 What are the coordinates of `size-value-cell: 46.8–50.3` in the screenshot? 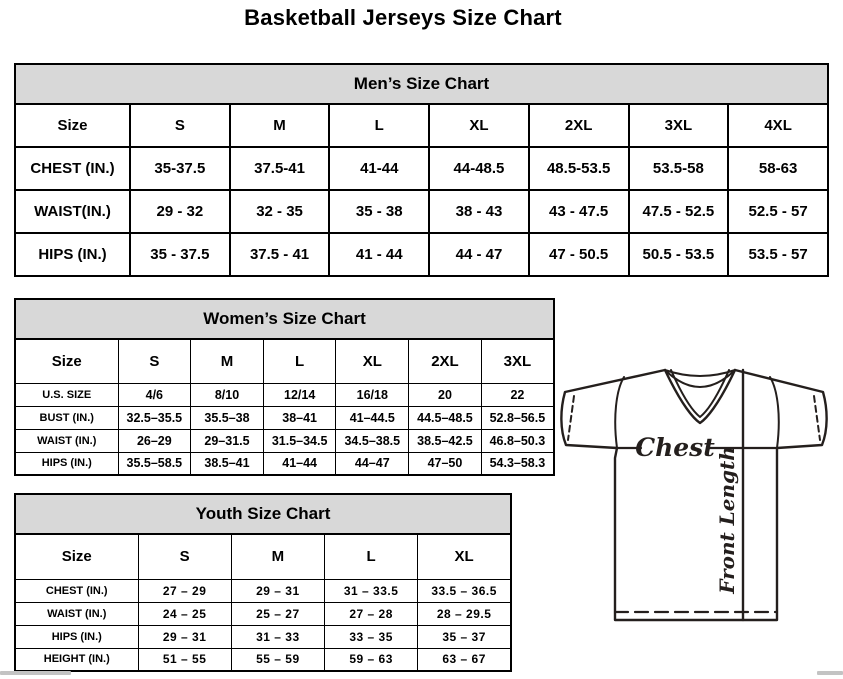 It's located at (517, 440).